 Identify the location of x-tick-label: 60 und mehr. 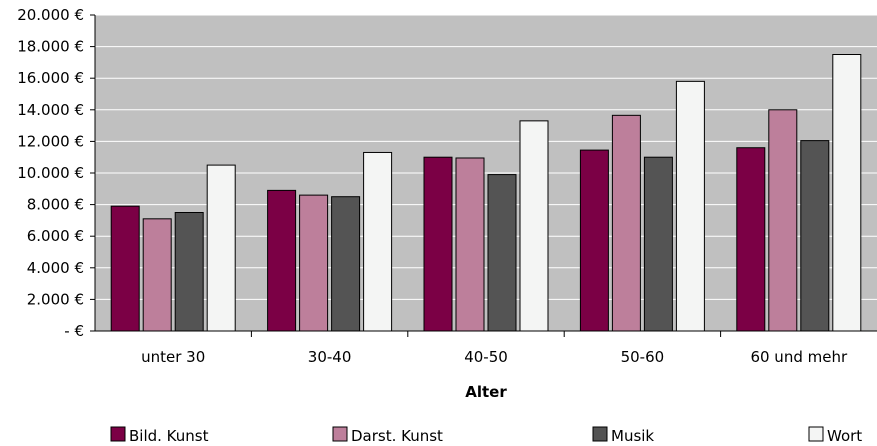
(799, 357).